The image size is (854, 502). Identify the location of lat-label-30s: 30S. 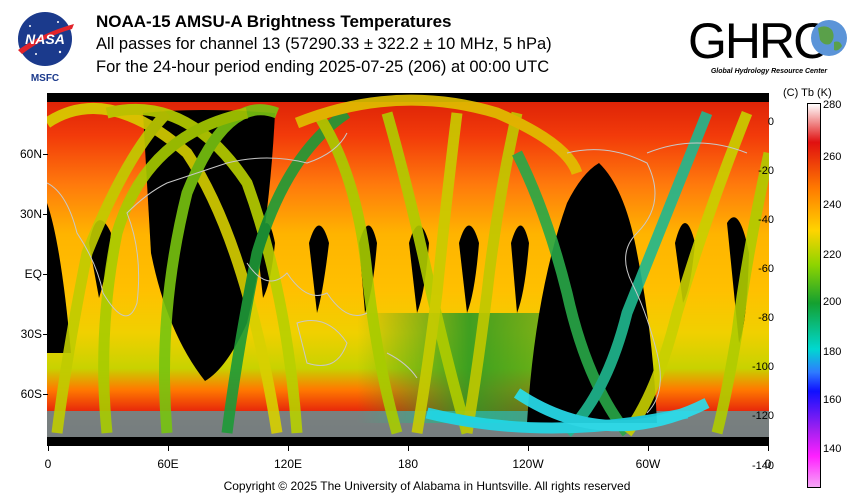
(31, 334).